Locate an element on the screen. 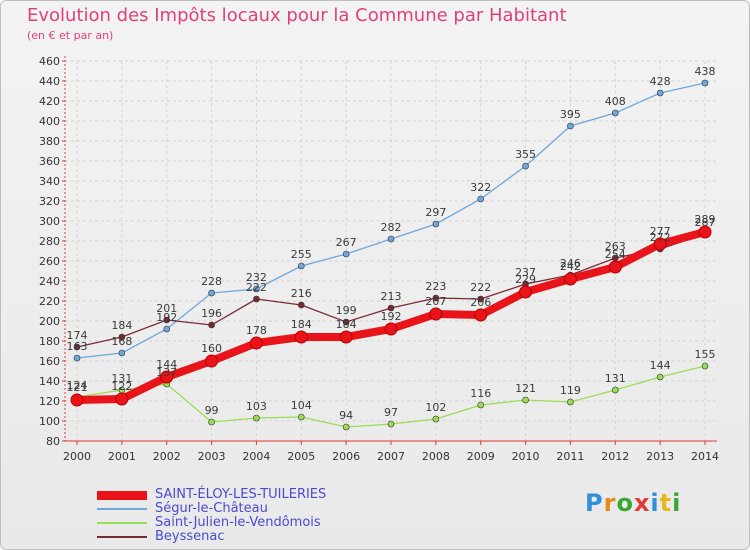 The image size is (750, 550). data-label: 289 is located at coordinates (705, 219).